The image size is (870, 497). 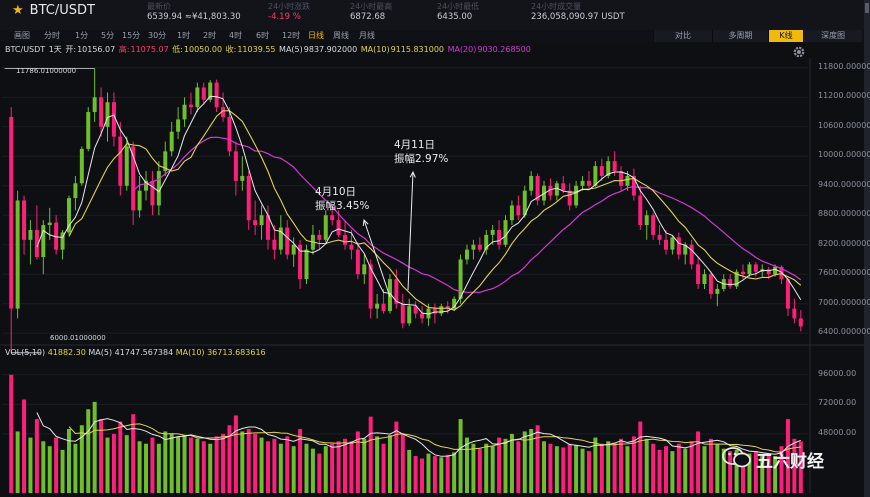 What do you see at coordinates (799, 52) in the screenshot?
I see `settings-gear-icon` at bounding box center [799, 52].